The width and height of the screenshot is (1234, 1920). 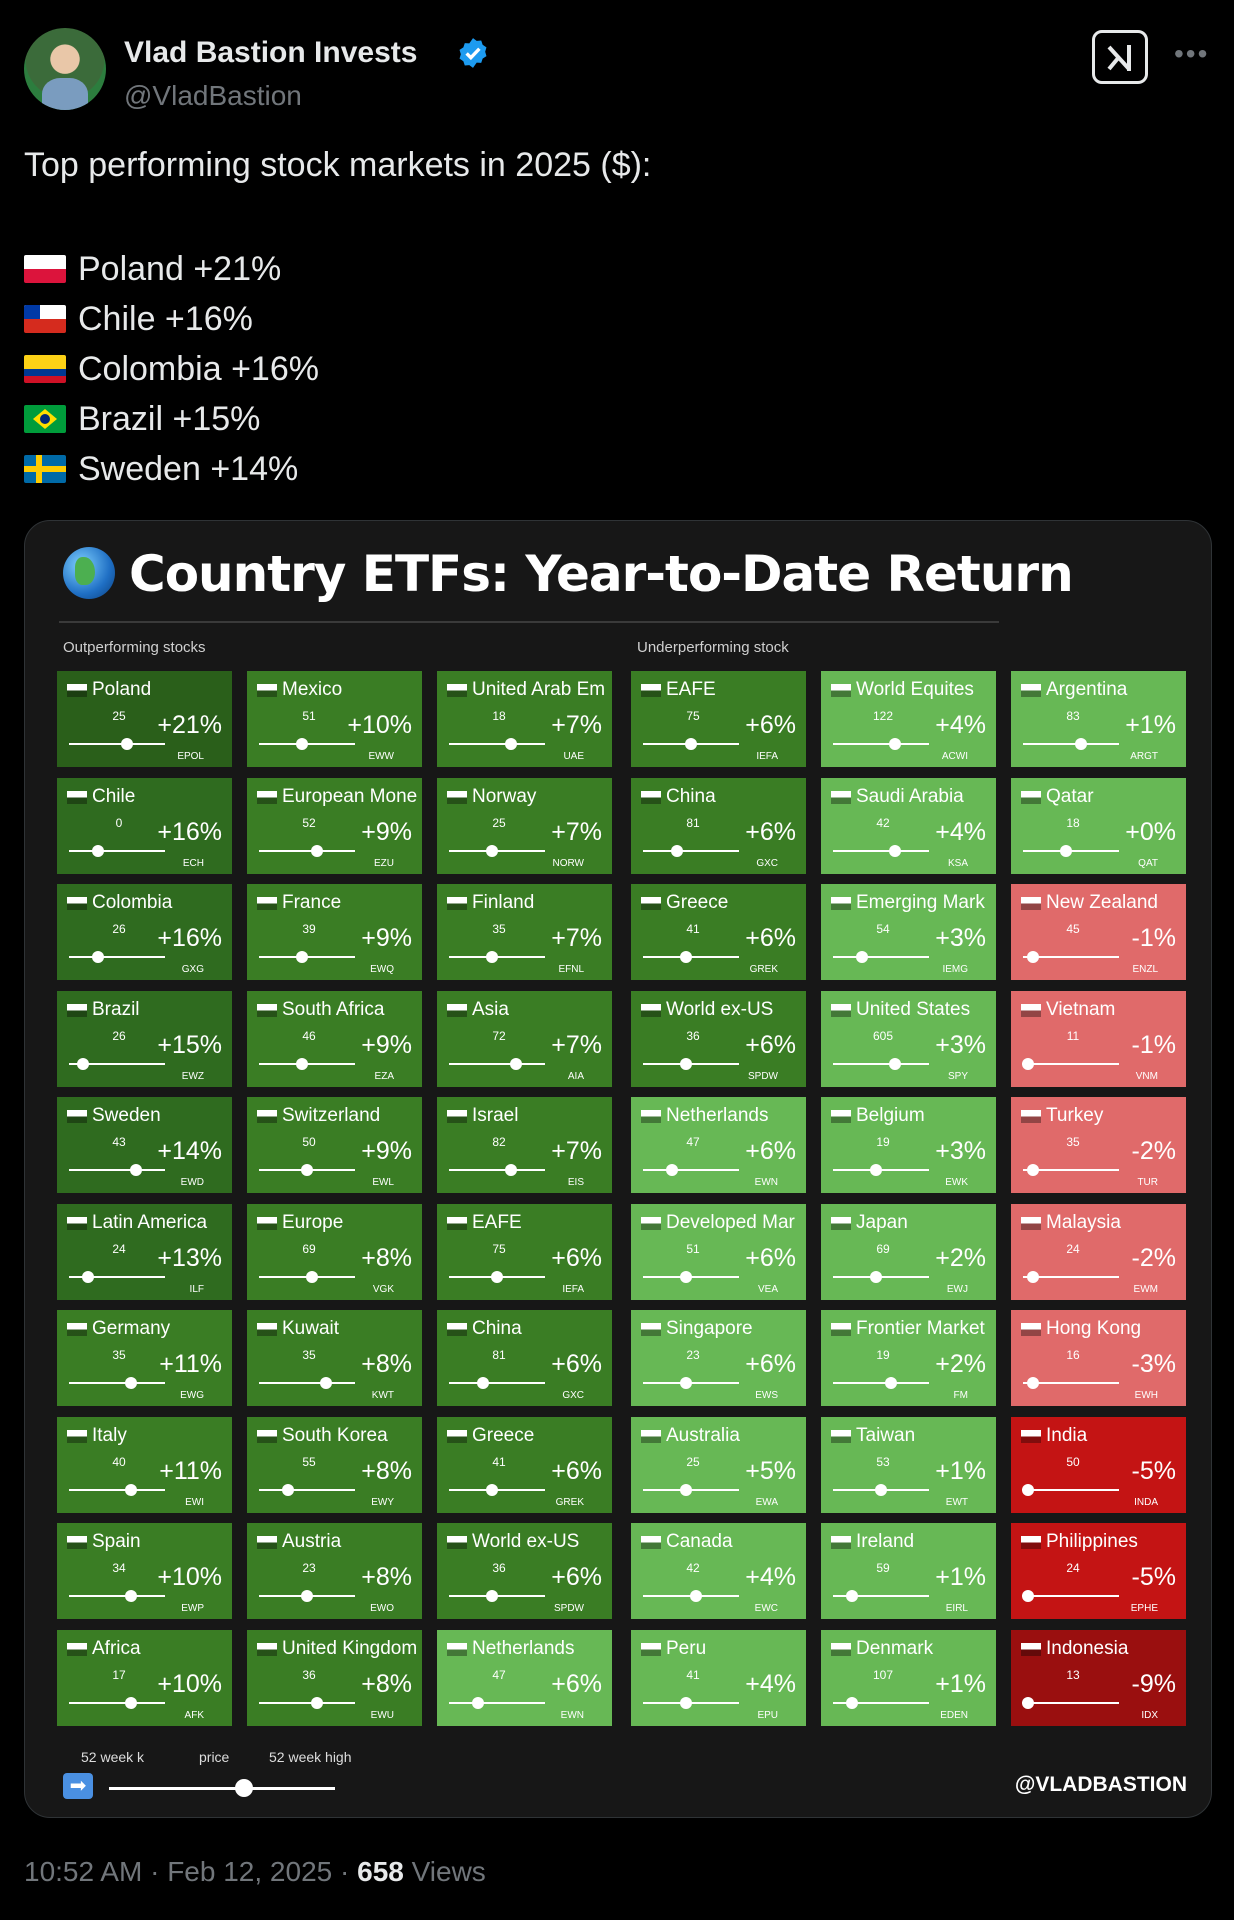 What do you see at coordinates (1073, 929) in the screenshot?
I see `etf-price: 45` at bounding box center [1073, 929].